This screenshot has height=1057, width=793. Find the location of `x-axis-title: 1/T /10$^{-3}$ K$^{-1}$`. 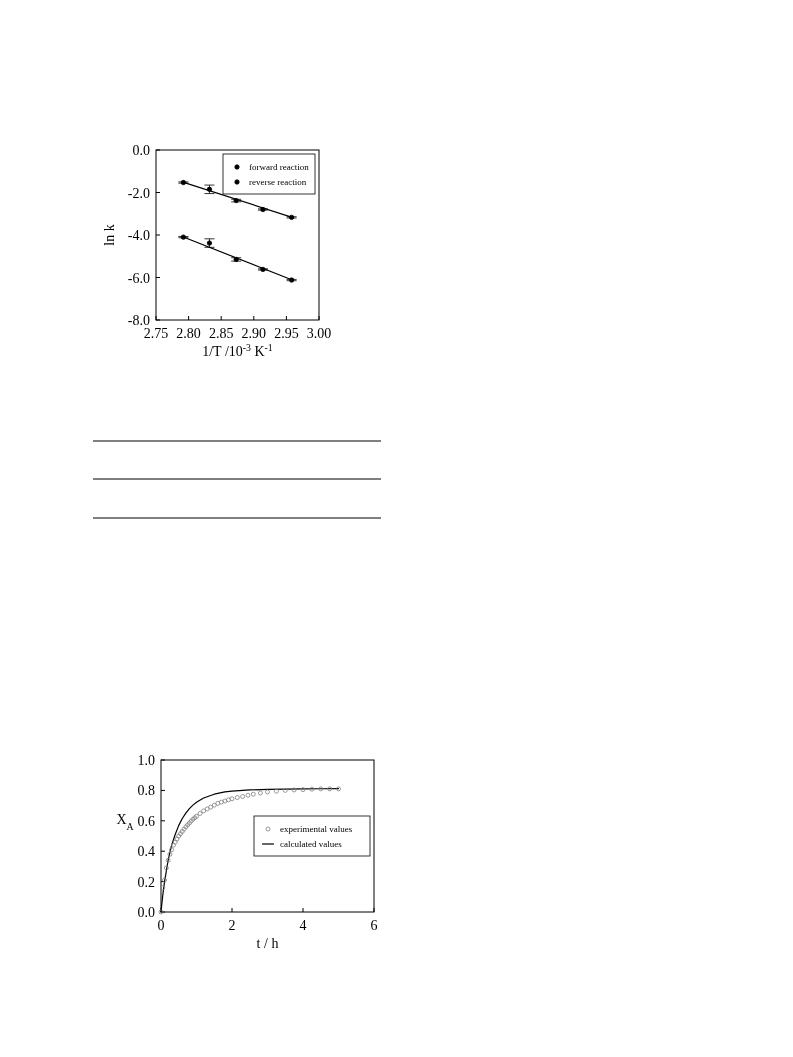

x-axis-title: 1/T /10$^{-3}$ K$^{-1}$ is located at coordinates (237, 350).